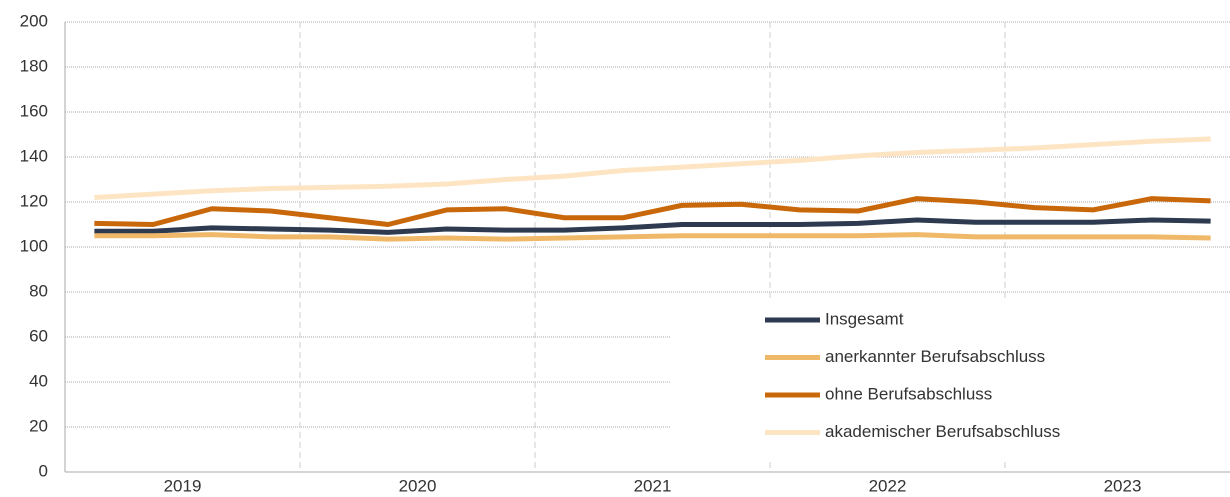 This screenshot has height=497, width=1230. I want to click on legend-box, so click(950, 378).